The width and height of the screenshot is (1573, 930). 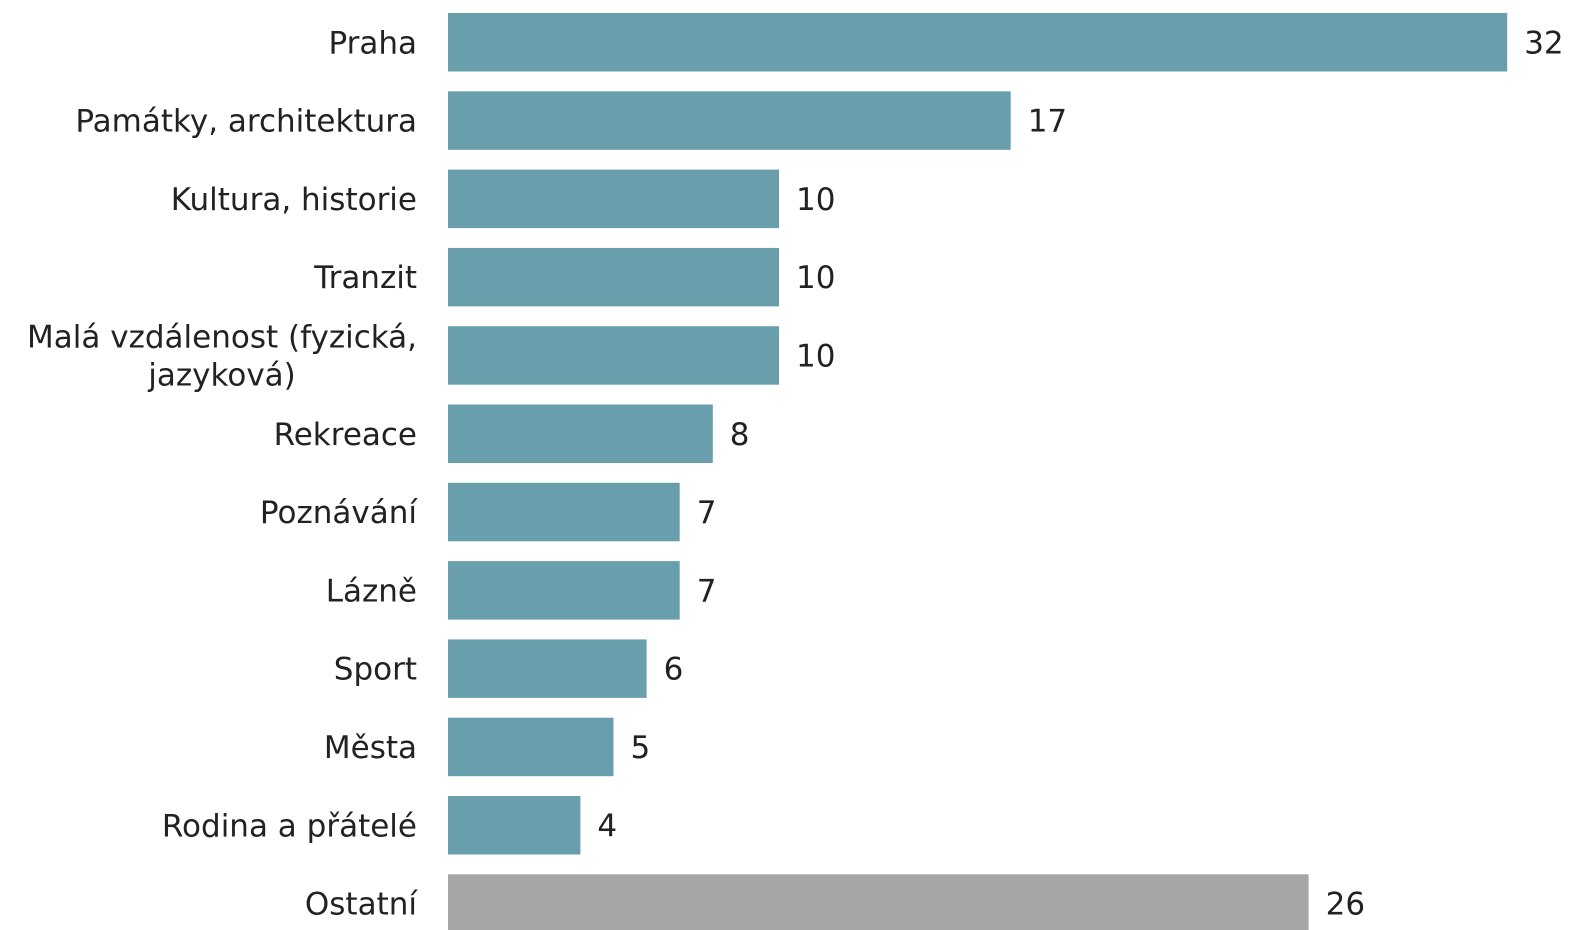 What do you see at coordinates (372, 43) in the screenshot?
I see `category-label-1: Praha` at bounding box center [372, 43].